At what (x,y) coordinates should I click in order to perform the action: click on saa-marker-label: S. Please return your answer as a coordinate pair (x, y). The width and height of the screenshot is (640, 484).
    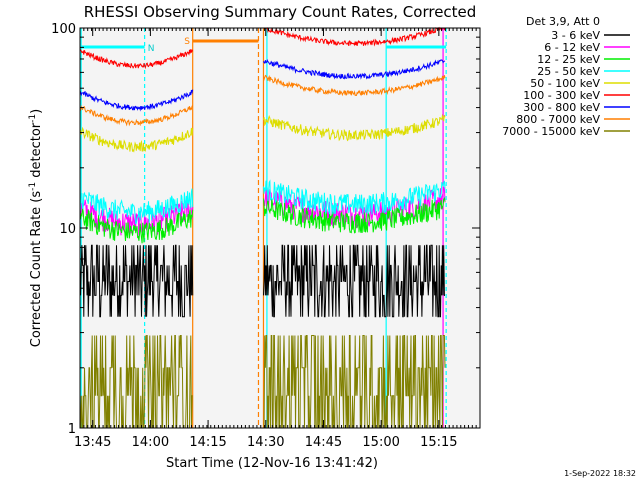
    Looking at the image, I should click on (187, 42).